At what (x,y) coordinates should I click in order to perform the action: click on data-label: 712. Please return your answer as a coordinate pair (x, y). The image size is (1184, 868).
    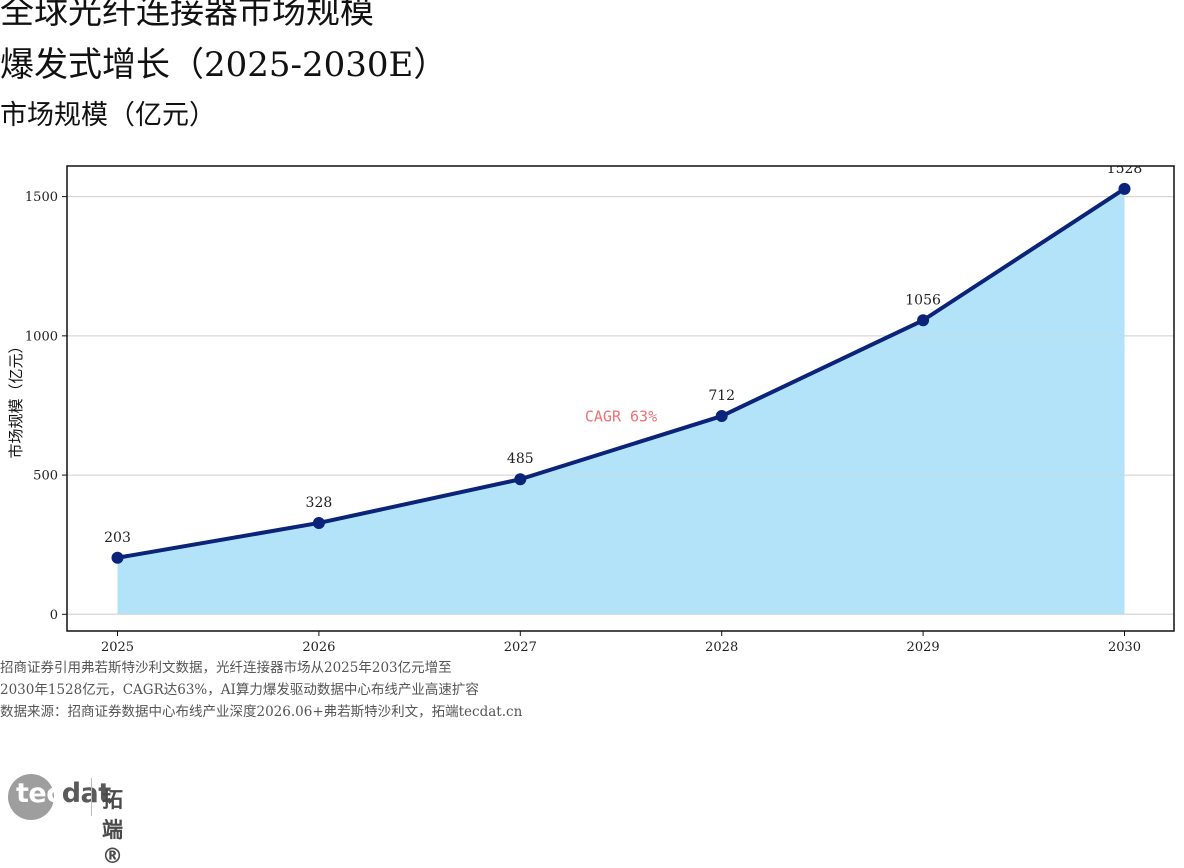
    Looking at the image, I should click on (721, 396).